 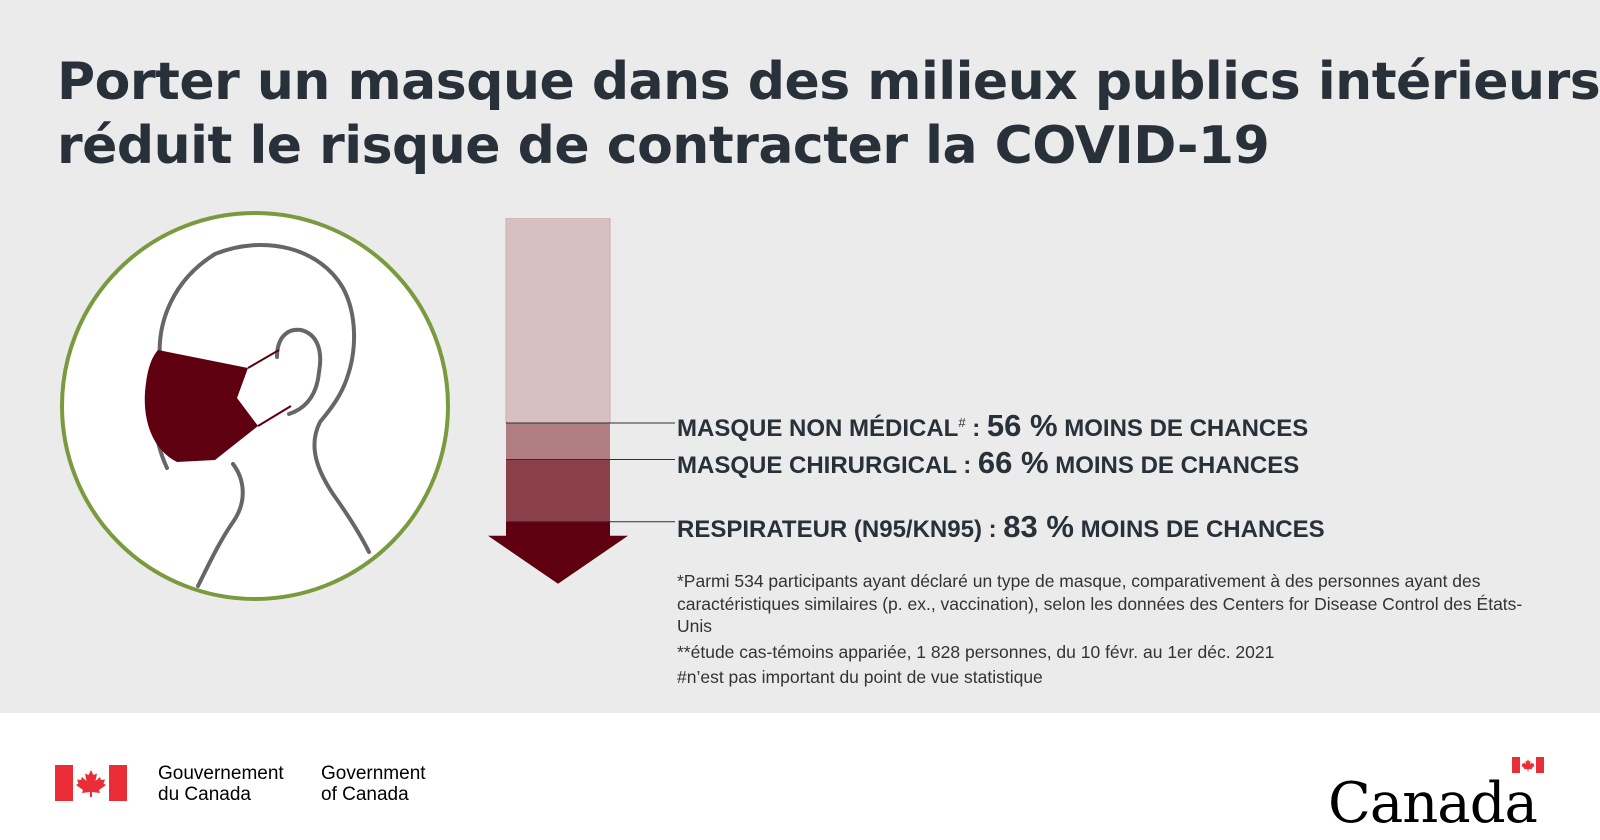 What do you see at coordinates (558, 552) in the screenshot?
I see `bar-arrowhead` at bounding box center [558, 552].